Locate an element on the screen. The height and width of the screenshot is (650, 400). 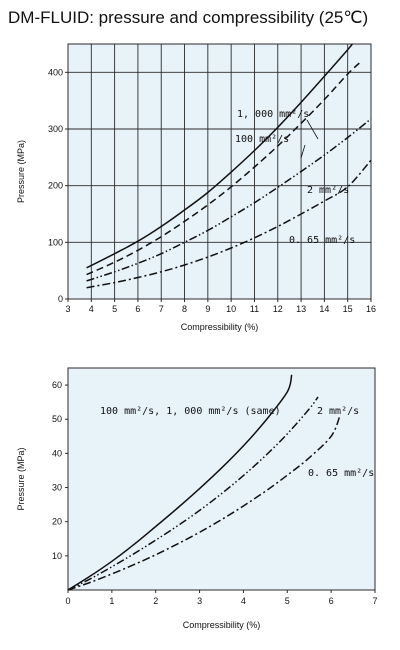
series-label-1: 1, 000 mm²/s is located at coordinates (273, 114).